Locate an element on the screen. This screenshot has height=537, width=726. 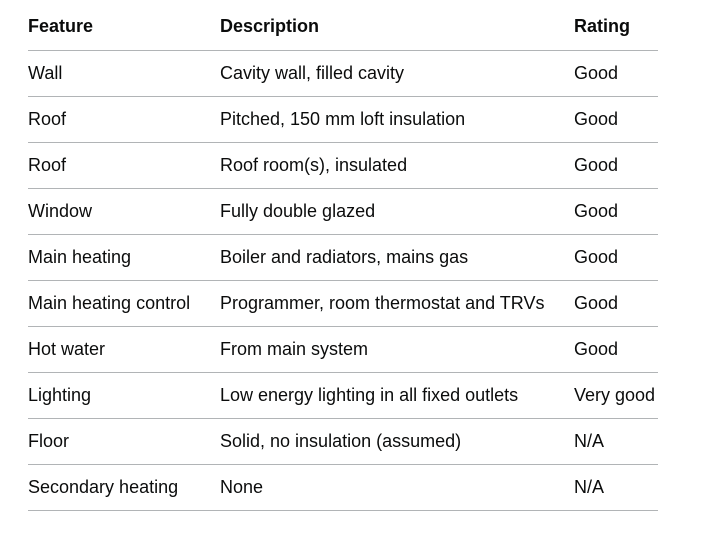
cell-feature: Floor is located at coordinates (124, 441).